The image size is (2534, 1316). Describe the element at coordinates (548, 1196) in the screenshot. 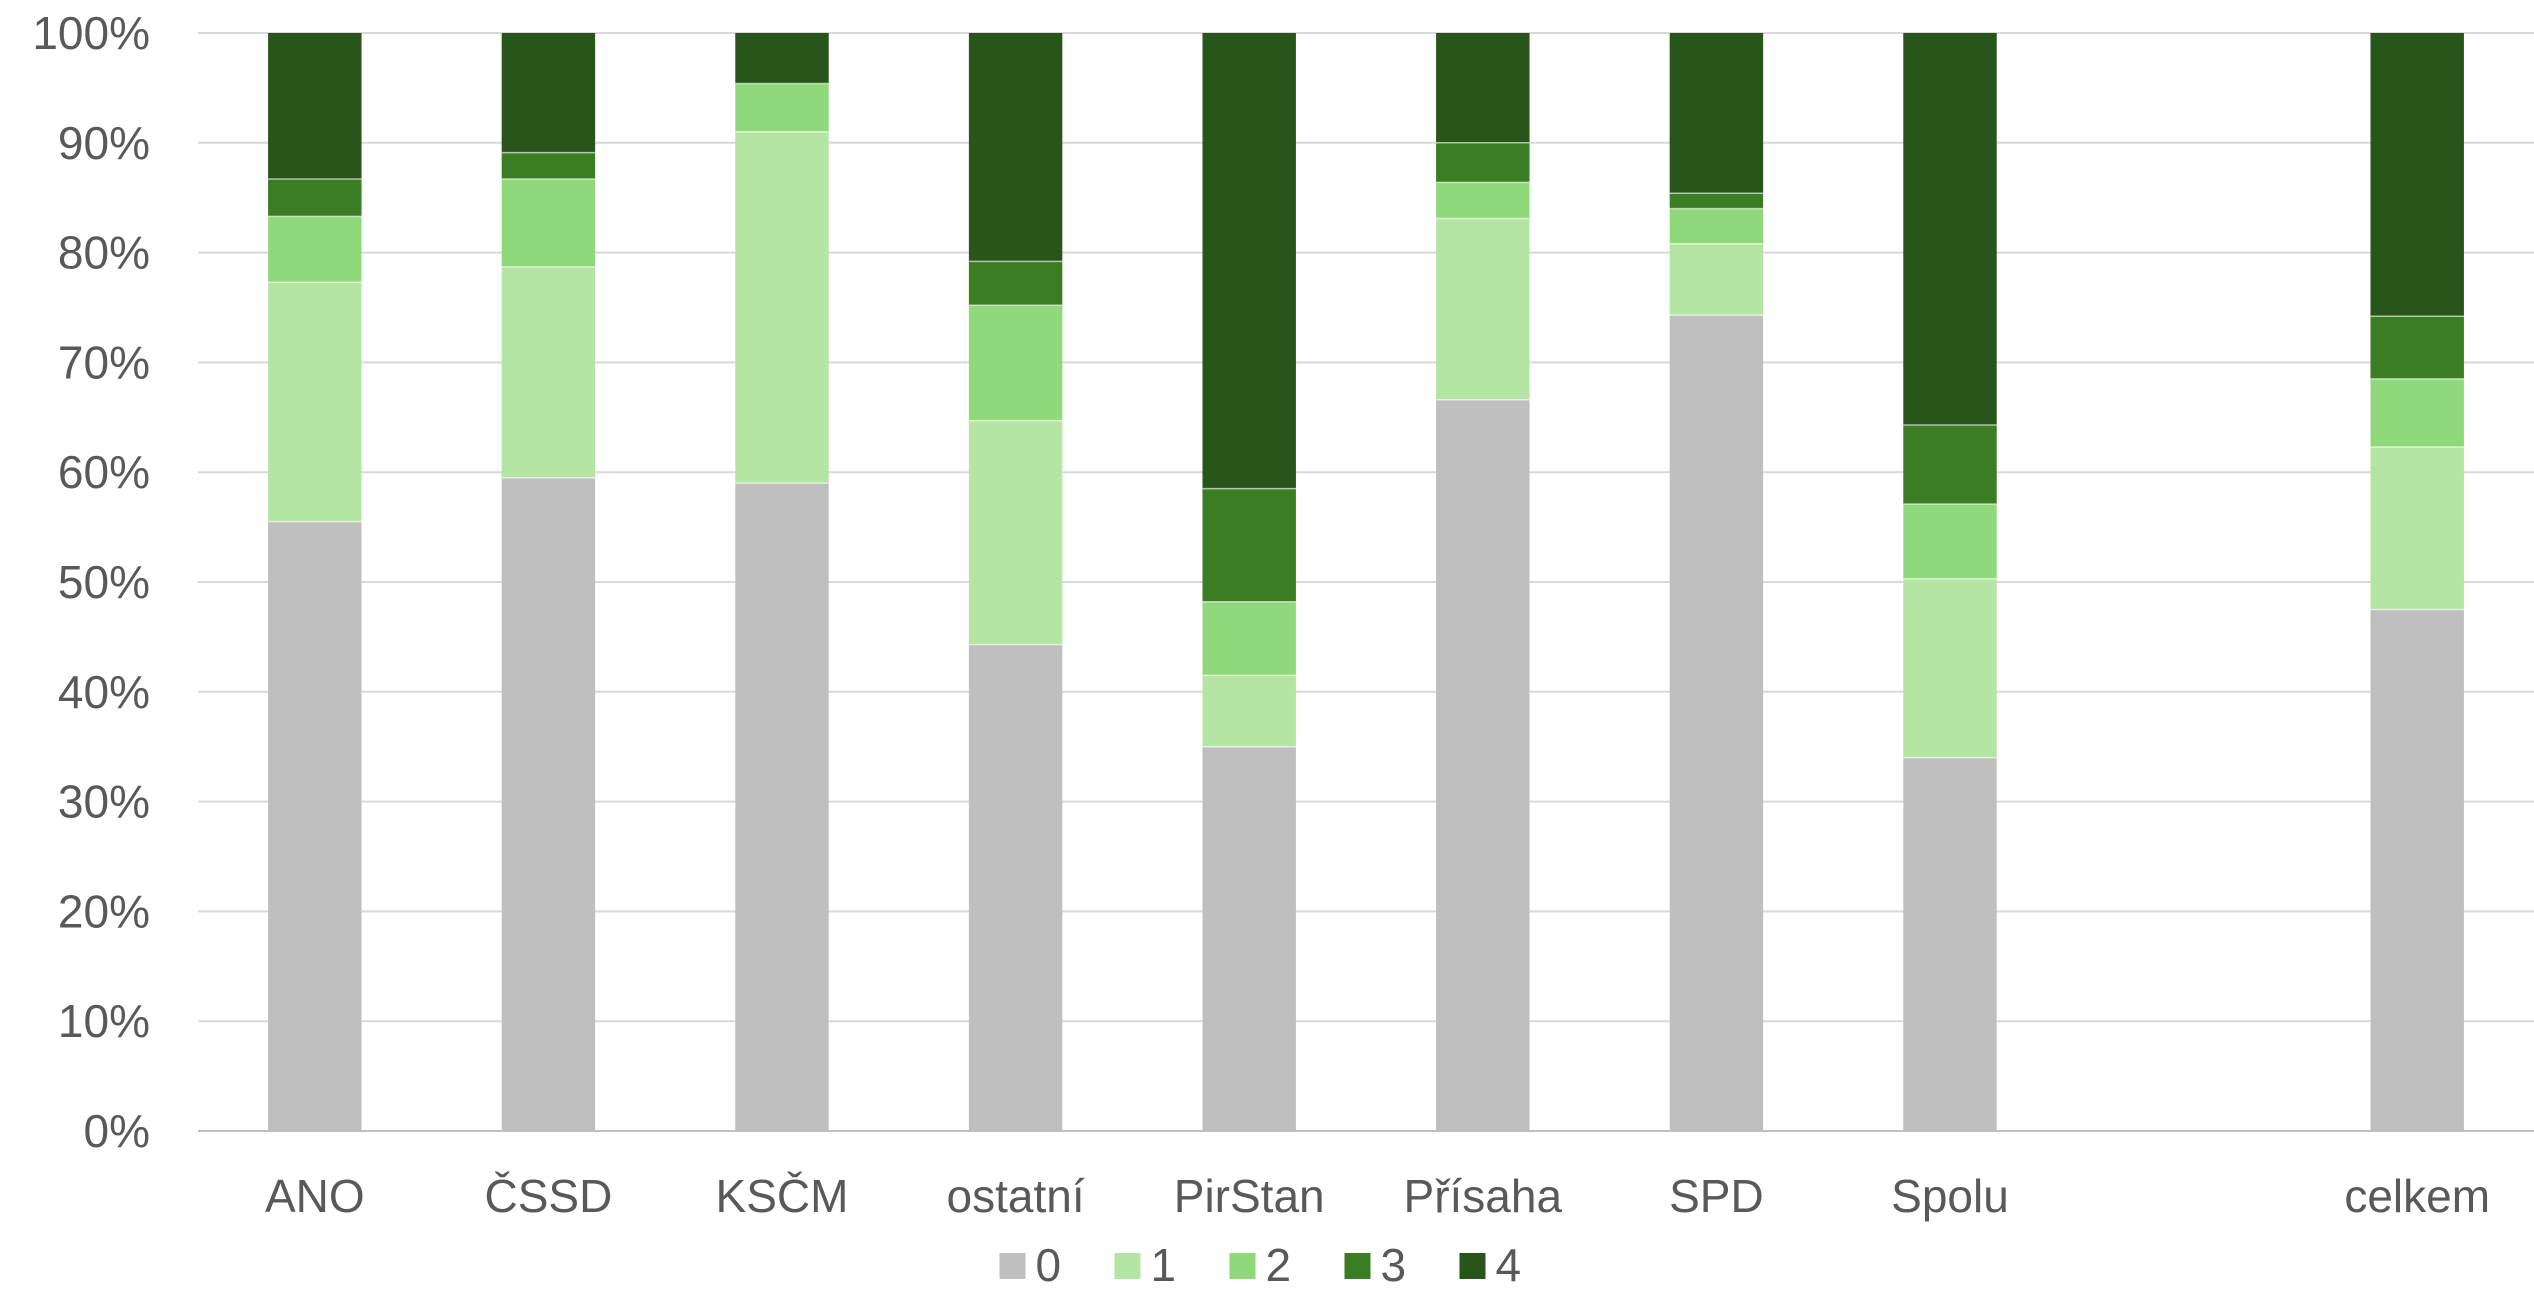

I see `x-tick-label: ČSSD` at that location.